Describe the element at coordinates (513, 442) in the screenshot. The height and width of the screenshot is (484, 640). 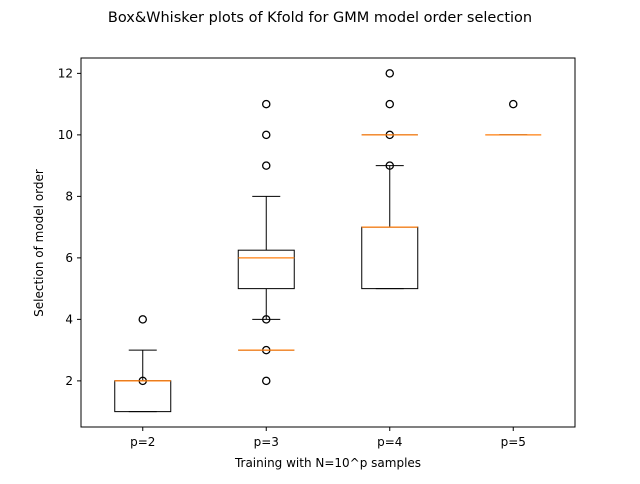
I see `x-tick-label: p=5` at that location.